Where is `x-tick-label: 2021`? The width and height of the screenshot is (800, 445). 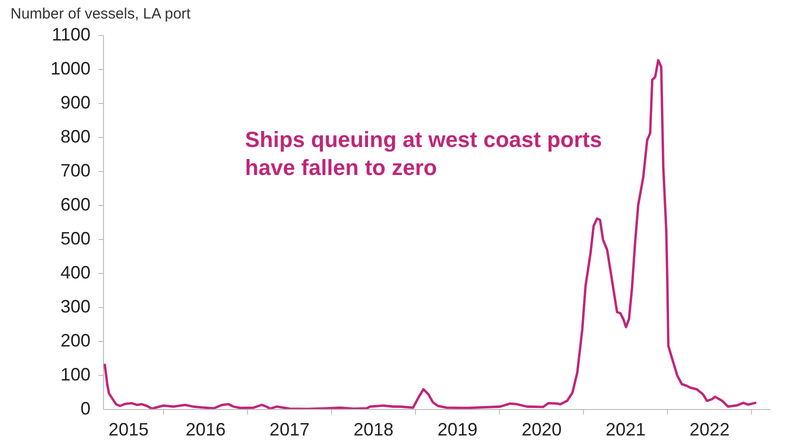 x-tick-label: 2021 is located at coordinates (626, 430).